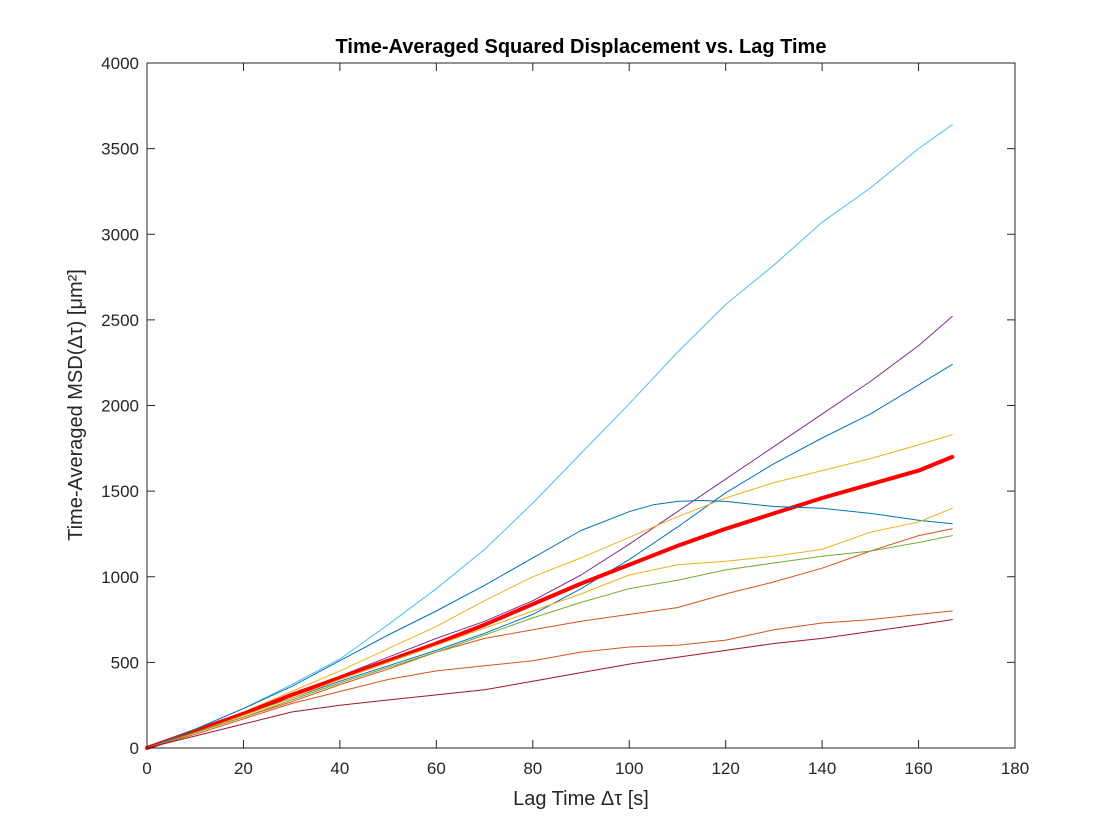 This screenshot has height=840, width=1120. Describe the element at coordinates (120, 406) in the screenshot. I see `y-tick-label: 2000` at that location.